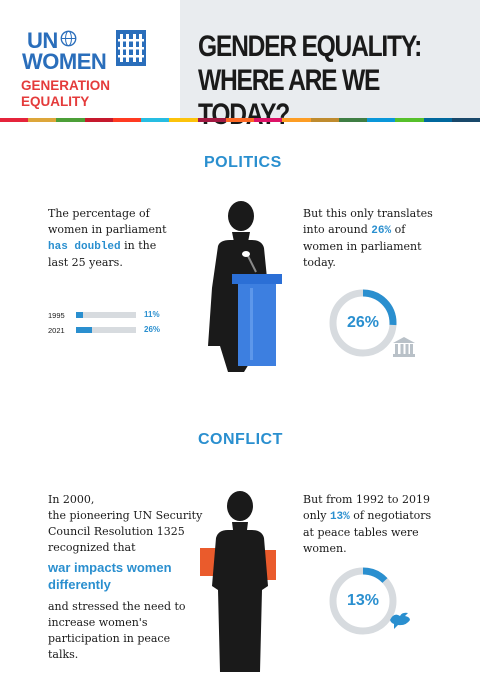 This screenshot has height=694, width=480. I want to click on microphone-icon, so click(252, 264).